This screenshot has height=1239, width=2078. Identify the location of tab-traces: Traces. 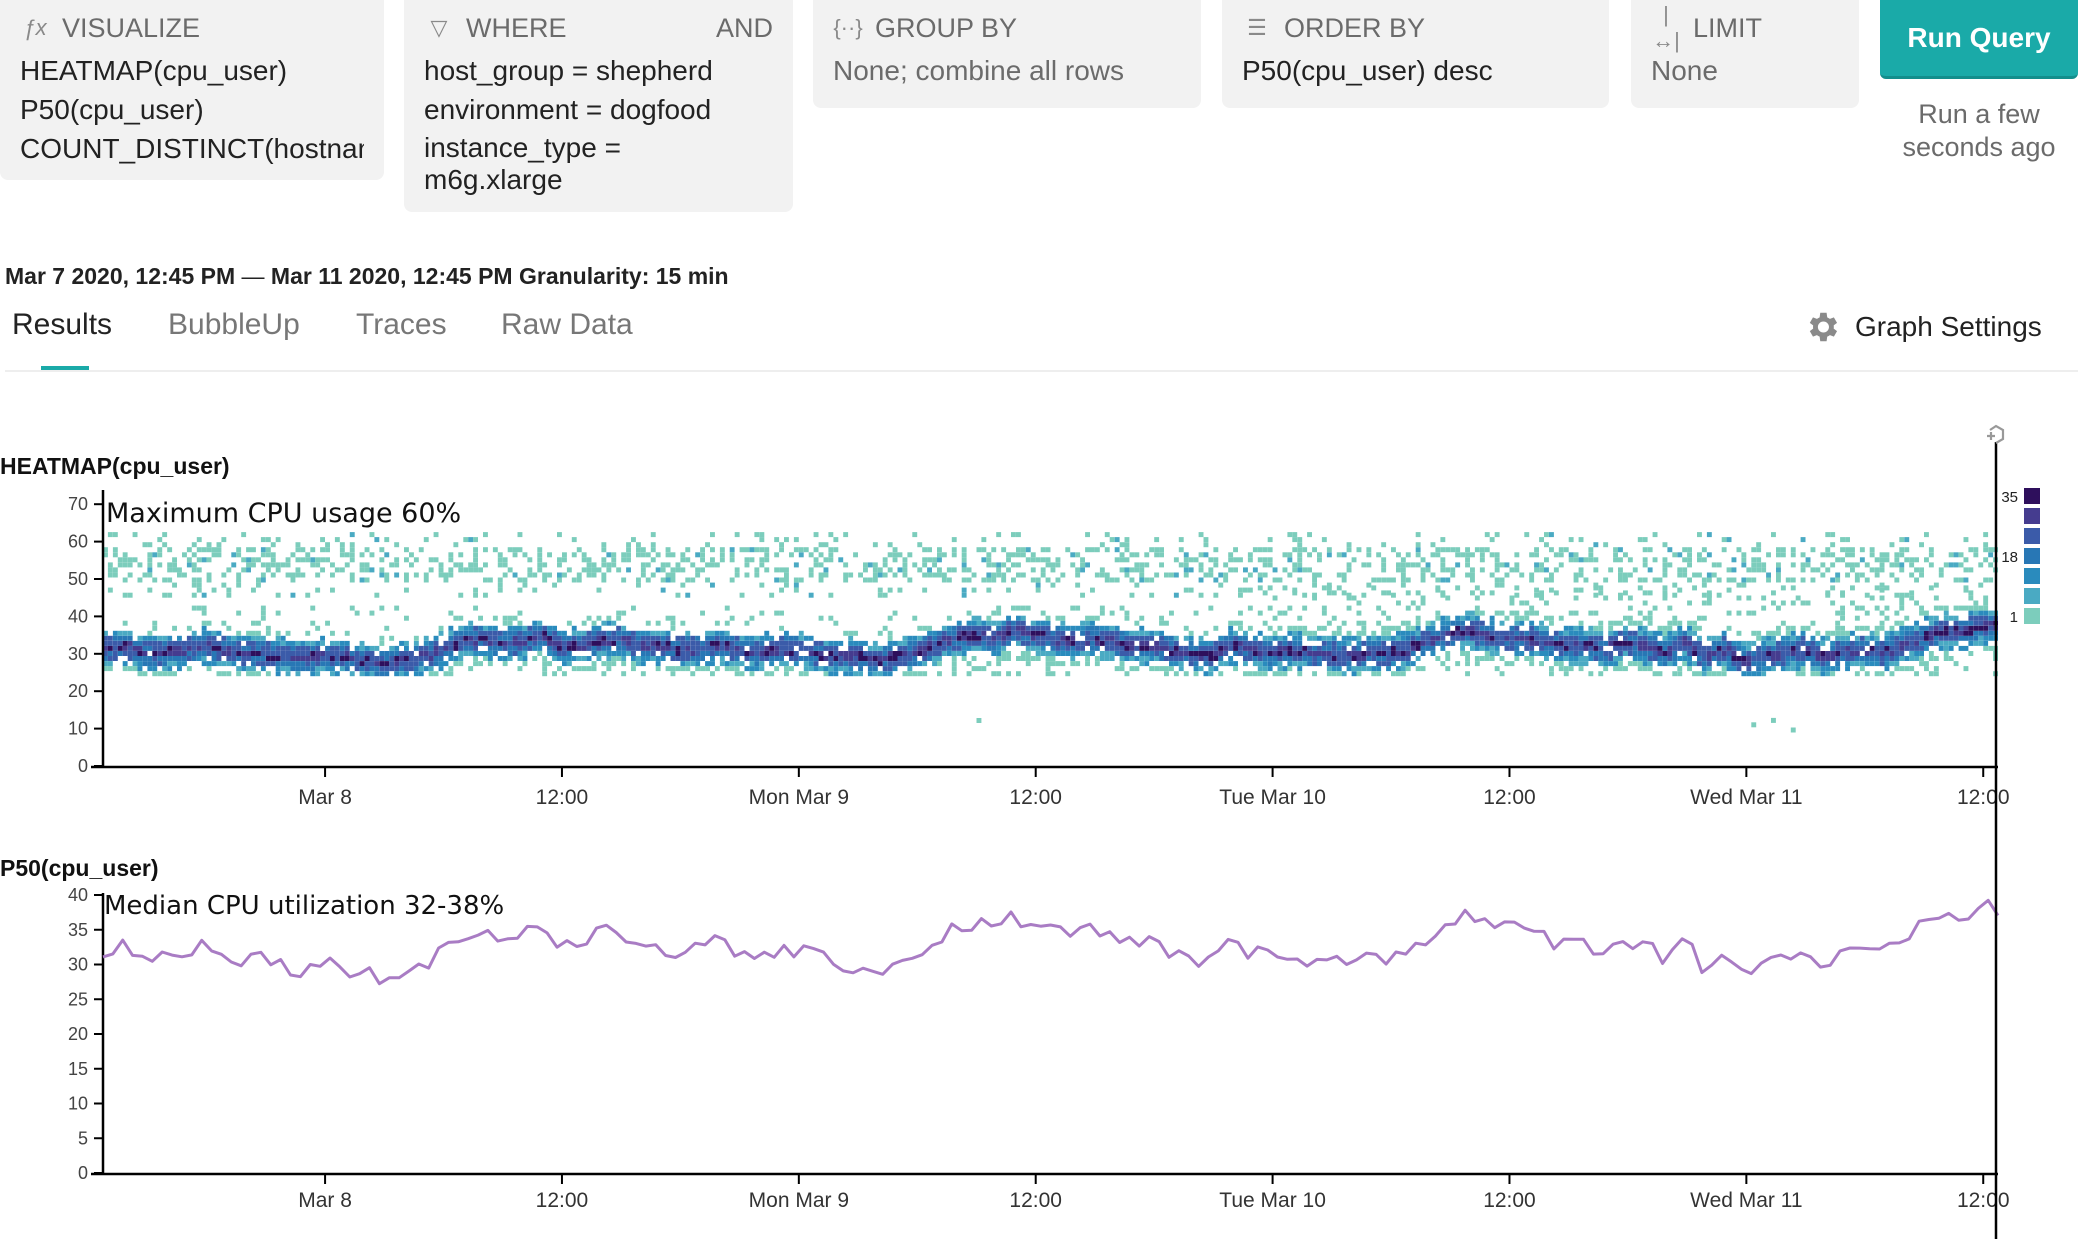
(401, 324).